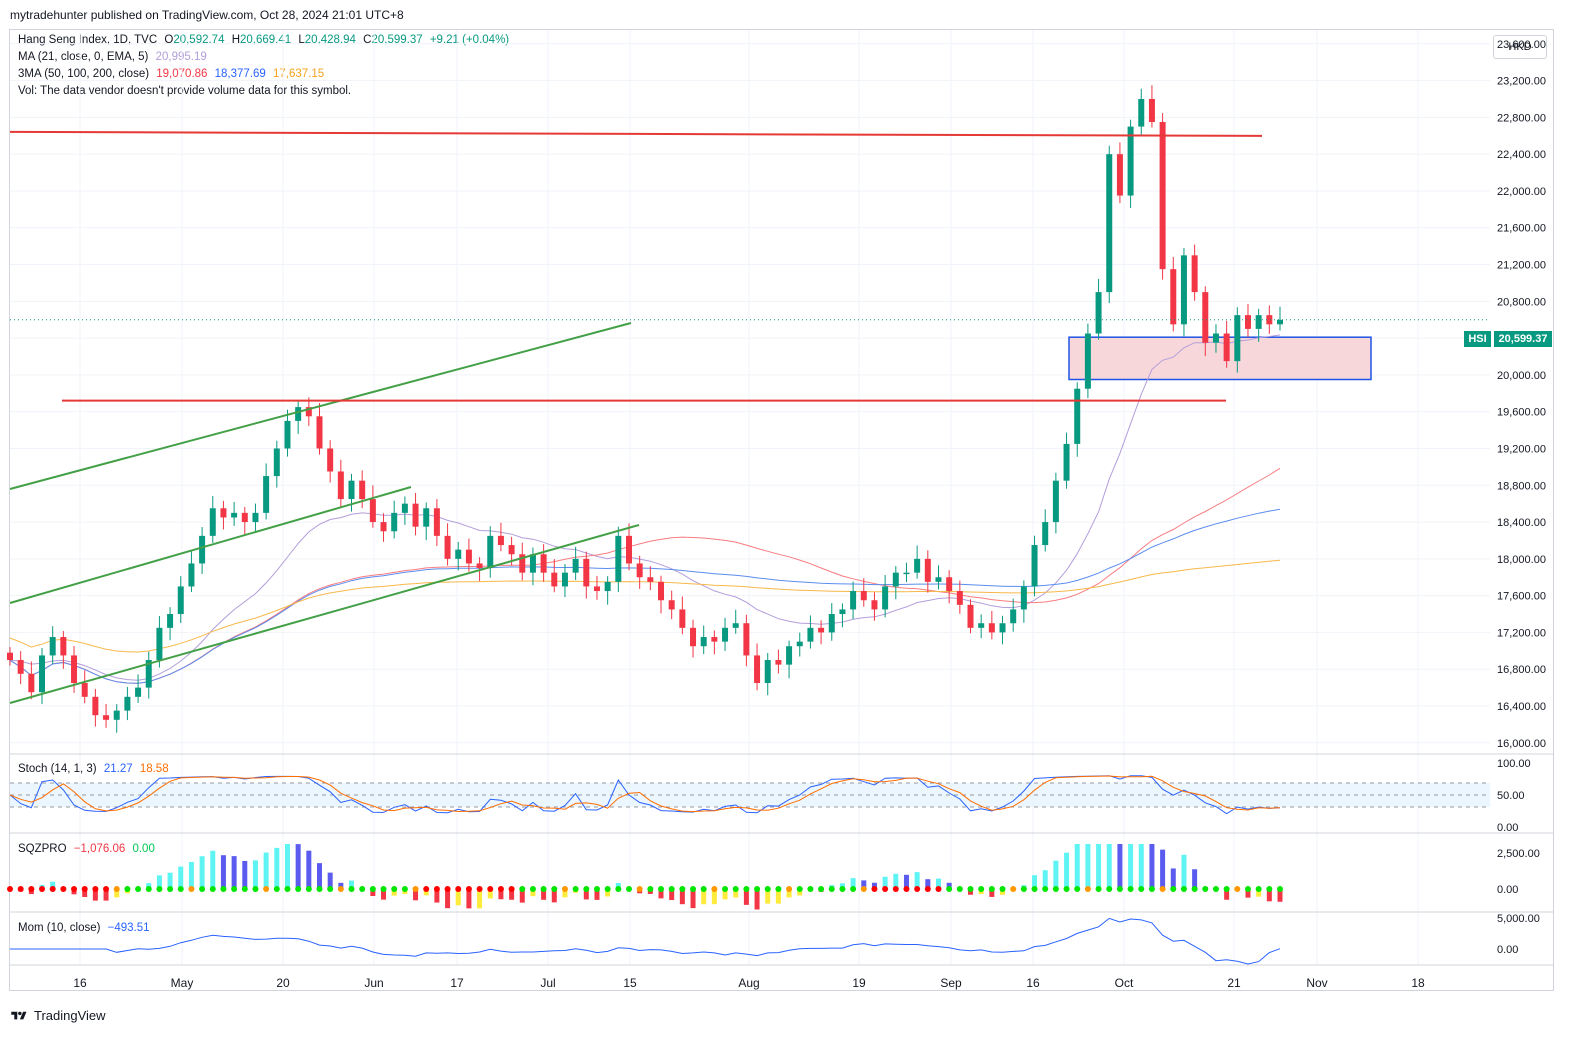  I want to click on mom-legend: Mom (10, close) −493.51, so click(86, 928).